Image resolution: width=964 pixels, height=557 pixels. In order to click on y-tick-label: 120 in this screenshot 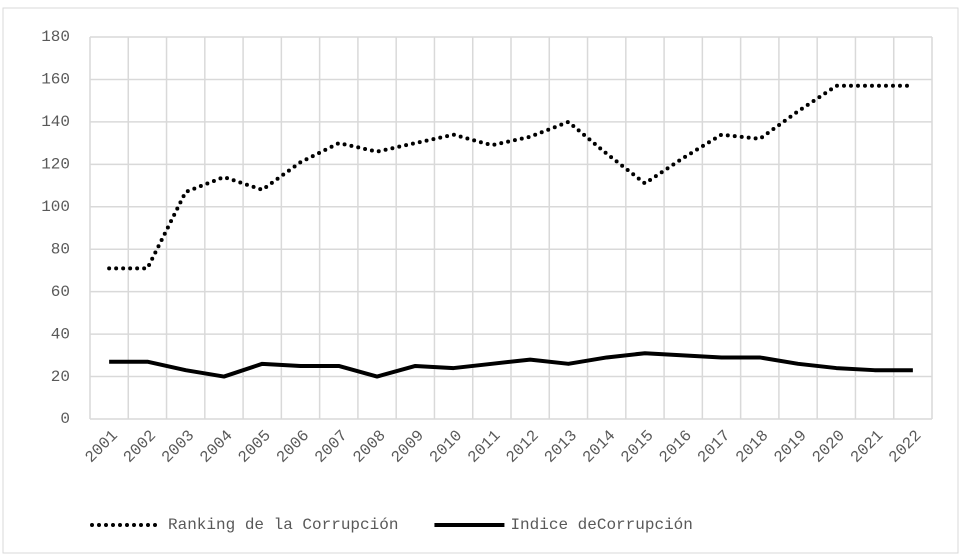, I will do `click(55, 165)`.